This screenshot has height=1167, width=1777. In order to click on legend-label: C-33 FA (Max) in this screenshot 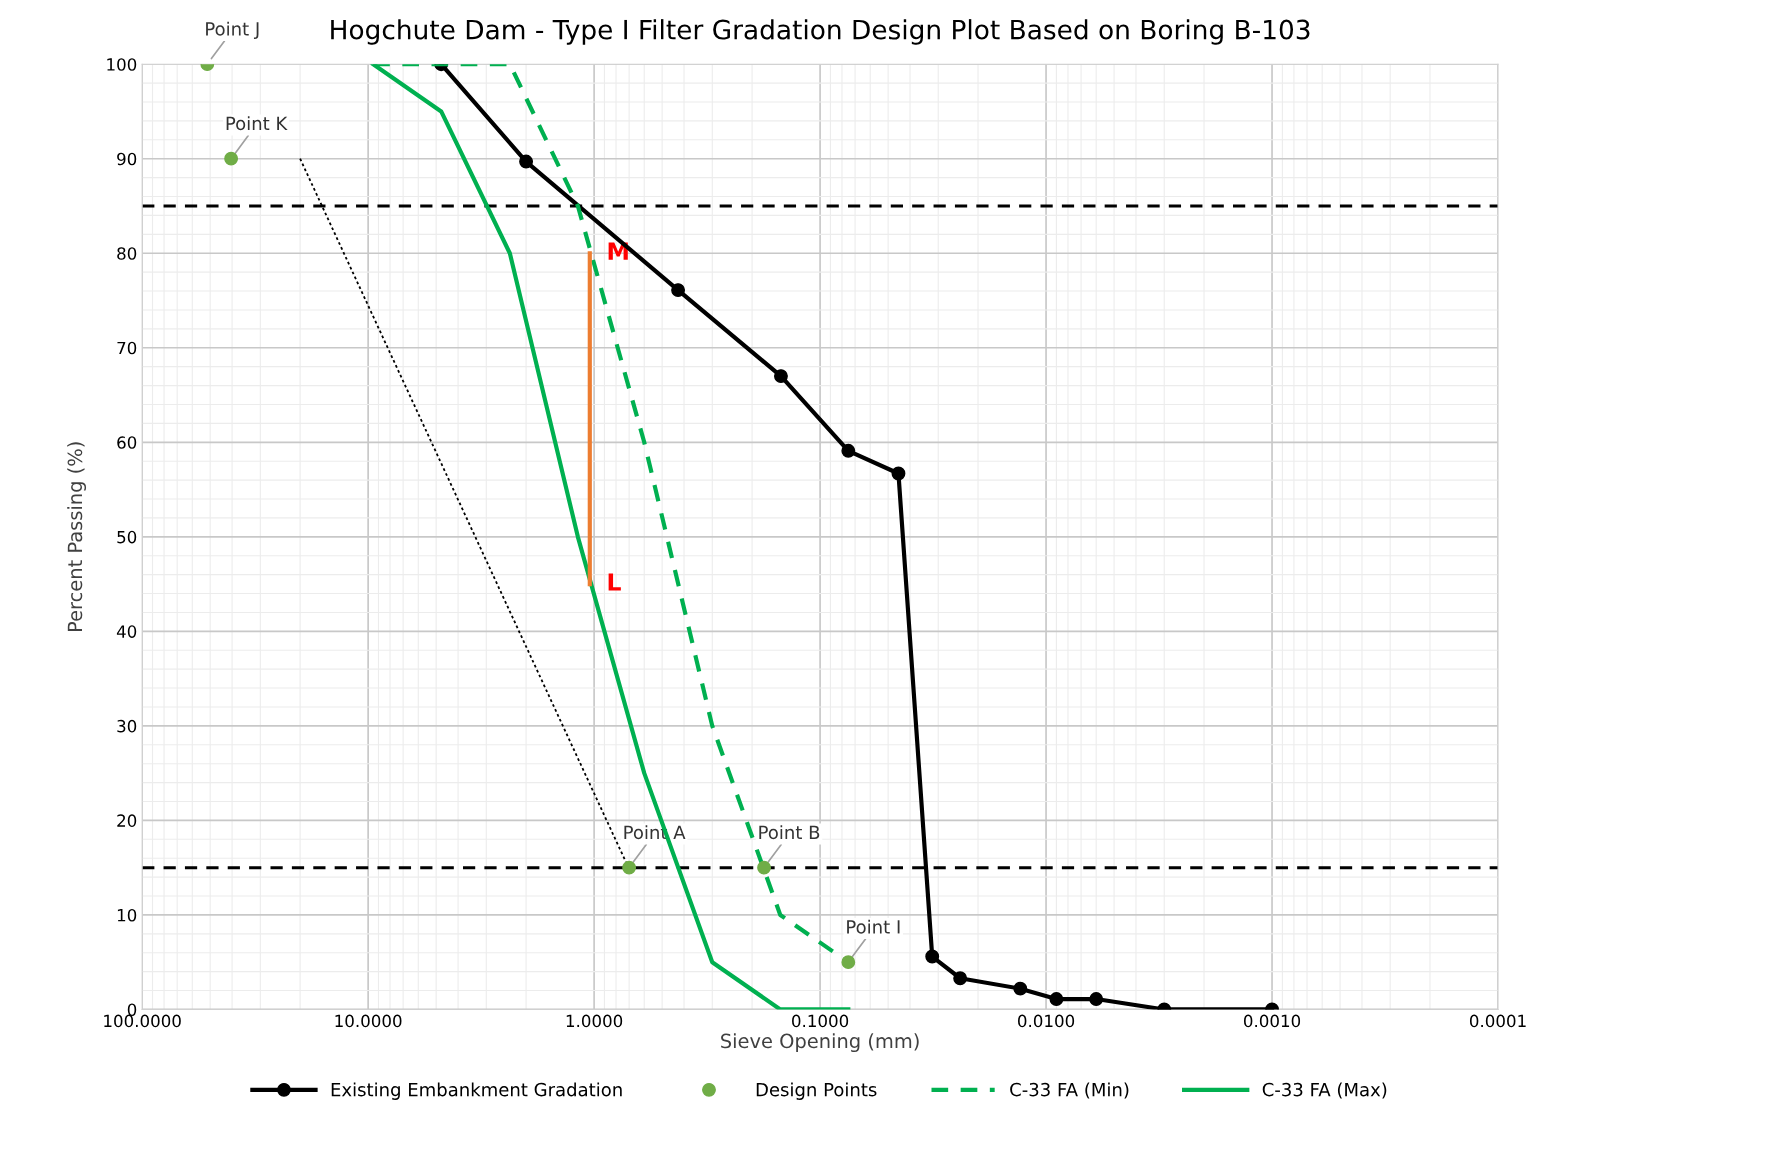, I will do `click(1324, 1090)`.